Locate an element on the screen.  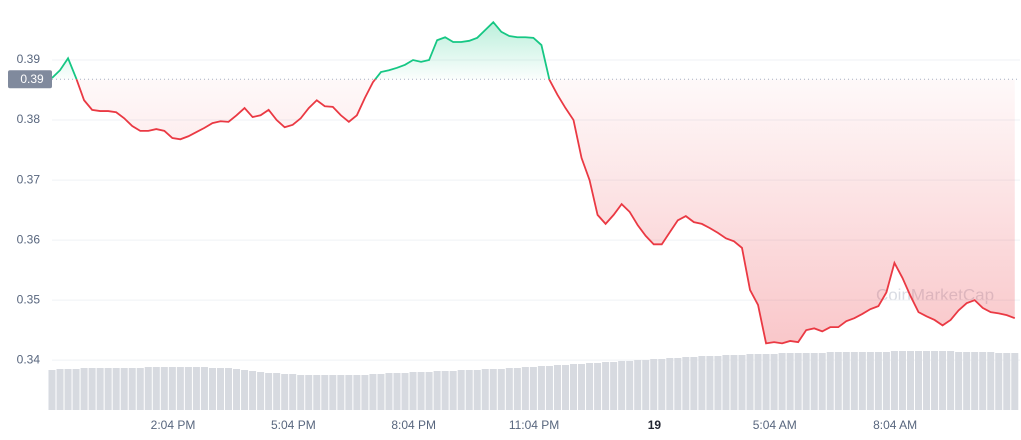
y-tick-label: 0.37 is located at coordinates (29, 179).